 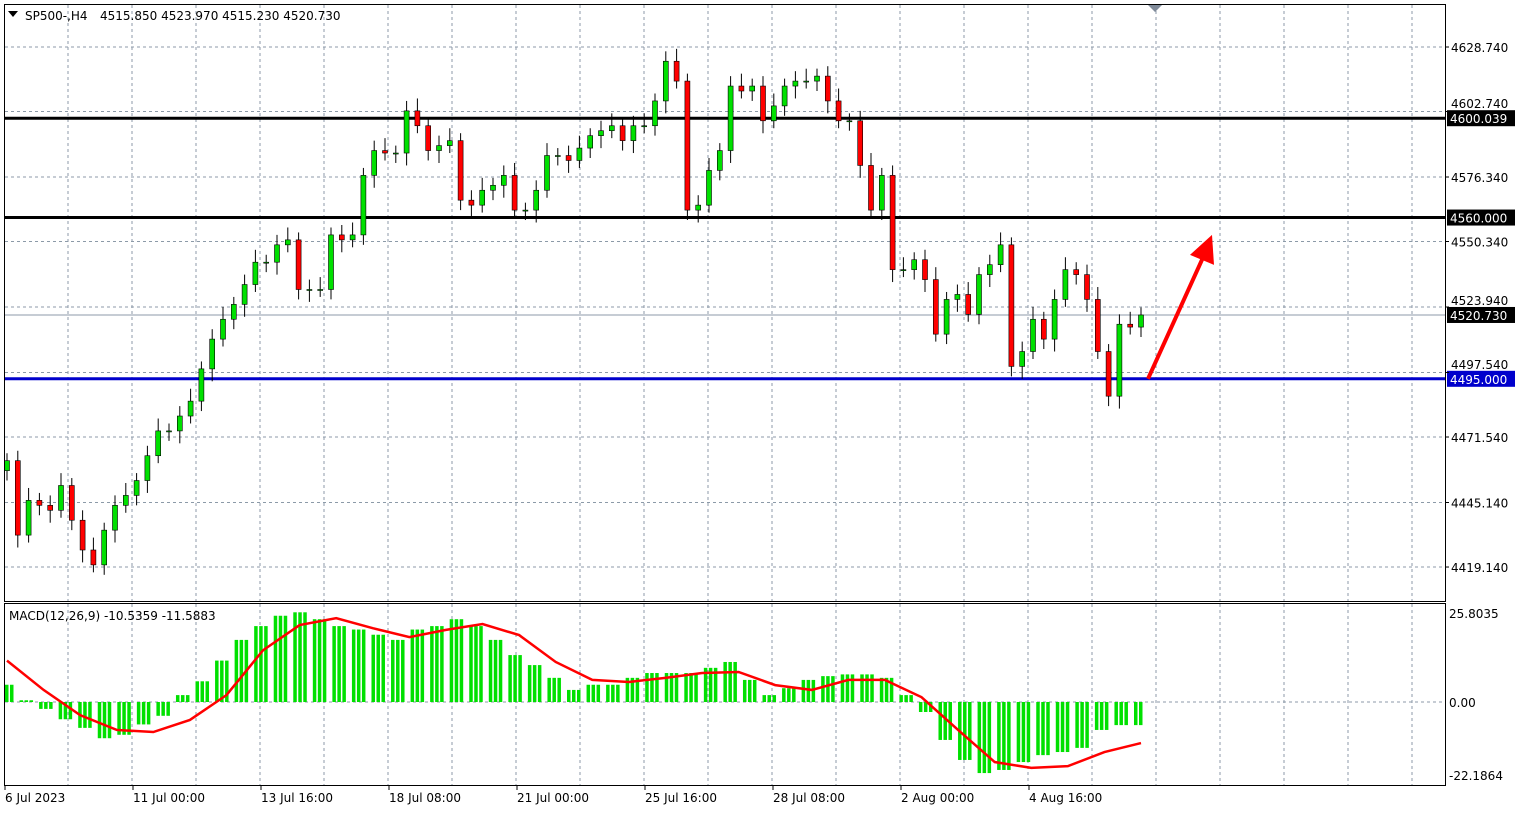 I want to click on level-price-tag, so click(x=1481, y=378).